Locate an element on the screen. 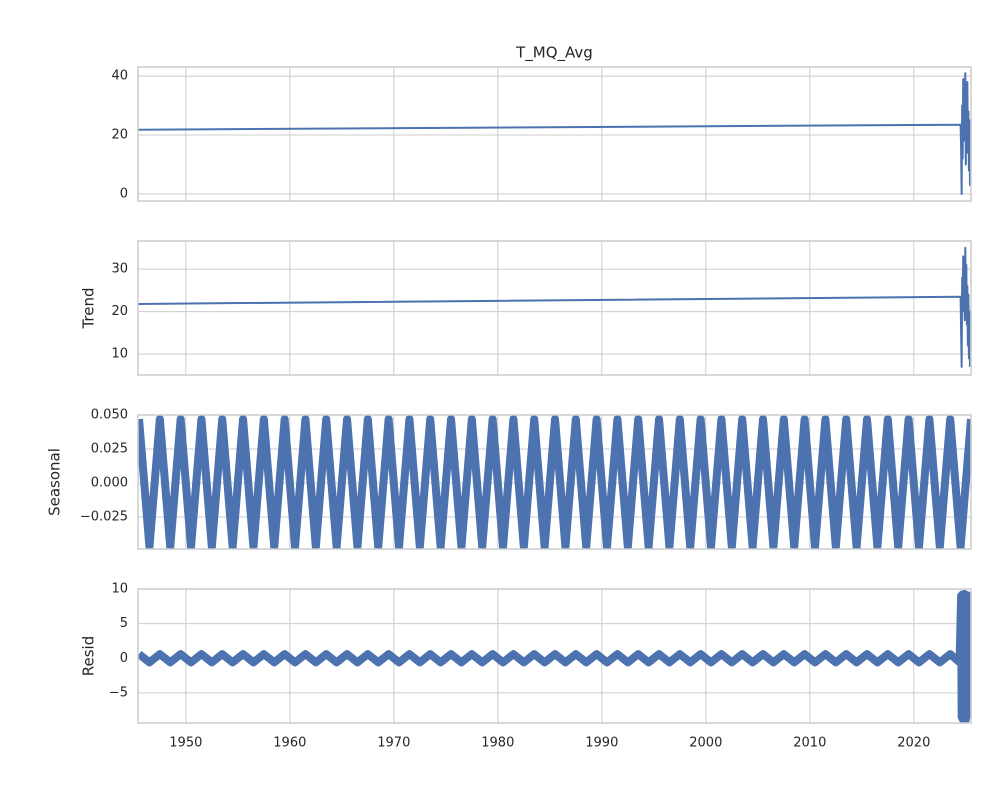 The image size is (1000, 804). y-tick-label: 0.000 is located at coordinates (109, 483).